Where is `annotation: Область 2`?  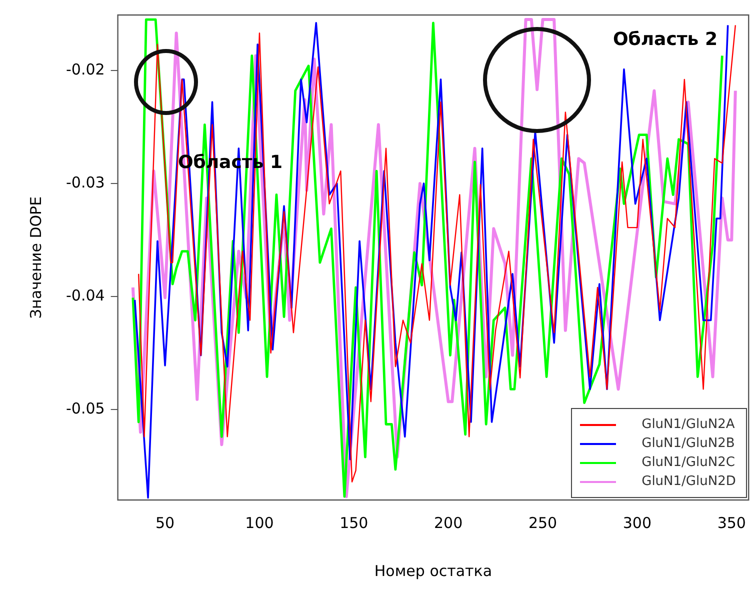 annotation: Область 2 is located at coordinates (665, 39).